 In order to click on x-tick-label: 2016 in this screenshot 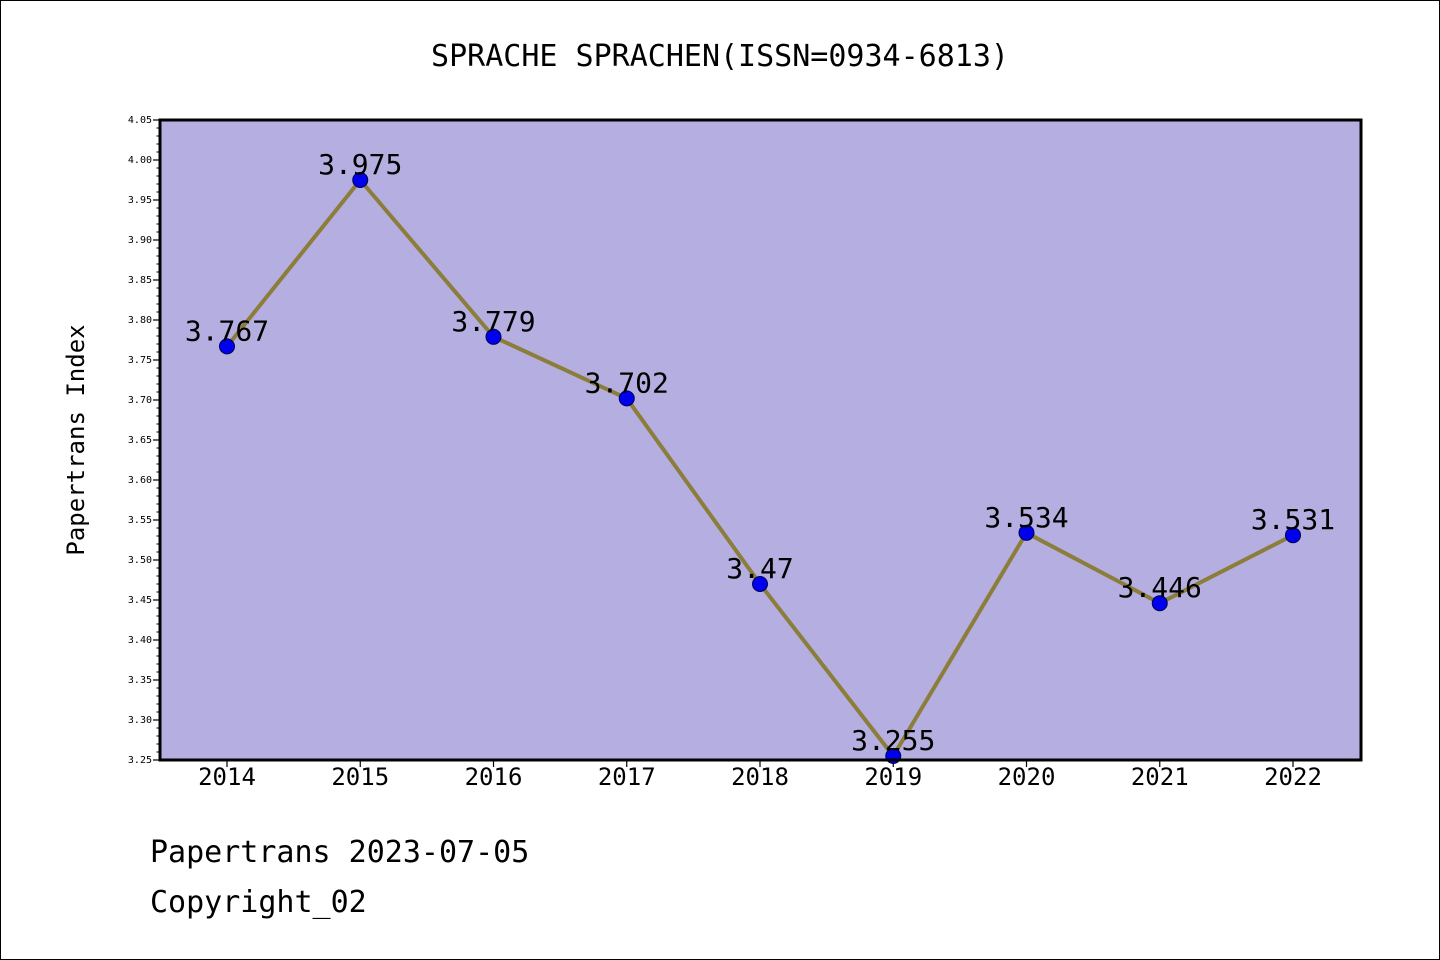, I will do `click(494, 777)`.